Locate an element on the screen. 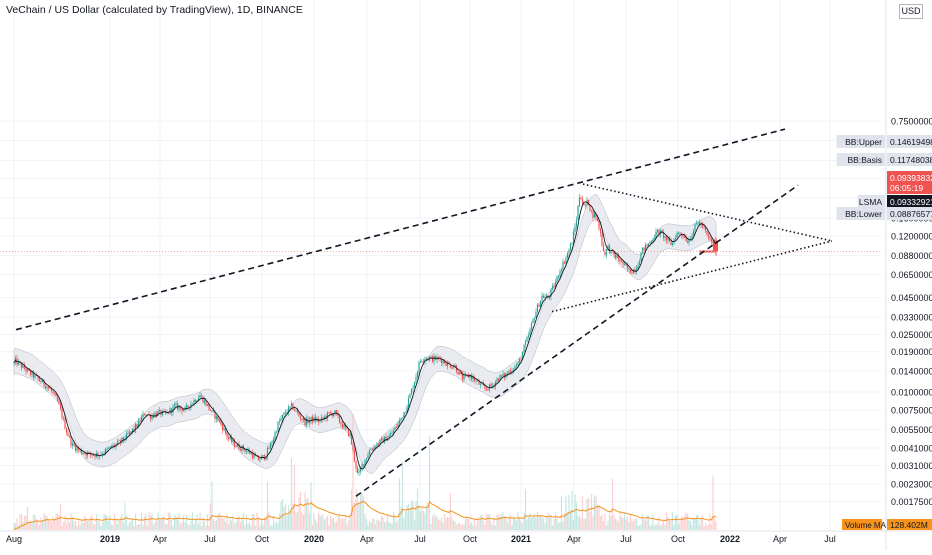  time-tick-label: Oct is located at coordinates (262, 539).